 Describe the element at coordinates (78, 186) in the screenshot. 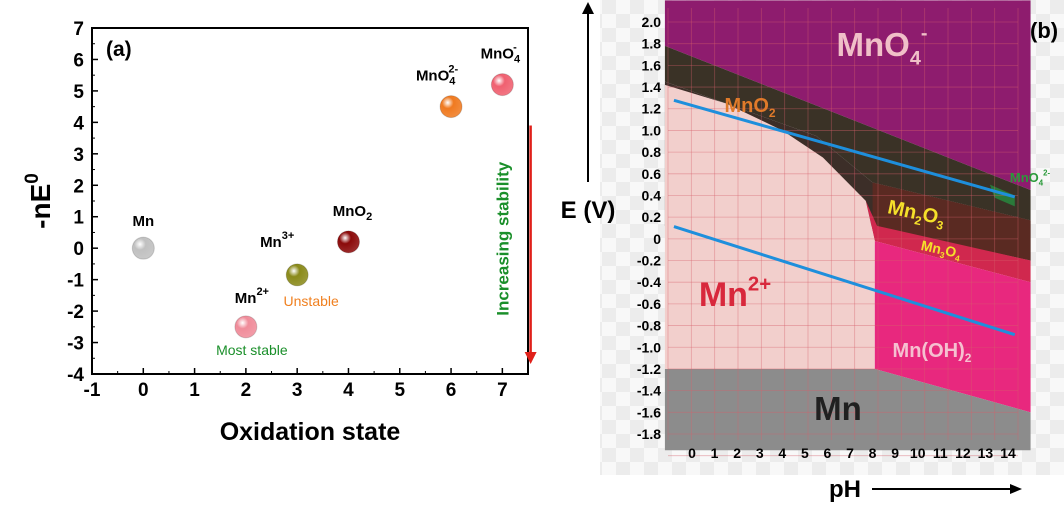

I see `y-tick-label: 2` at that location.